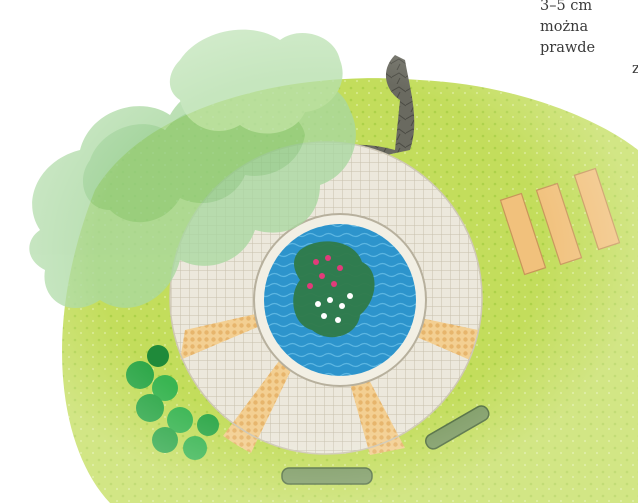  I want to click on caption-line-1: 3–5 cm, so click(566, 7).